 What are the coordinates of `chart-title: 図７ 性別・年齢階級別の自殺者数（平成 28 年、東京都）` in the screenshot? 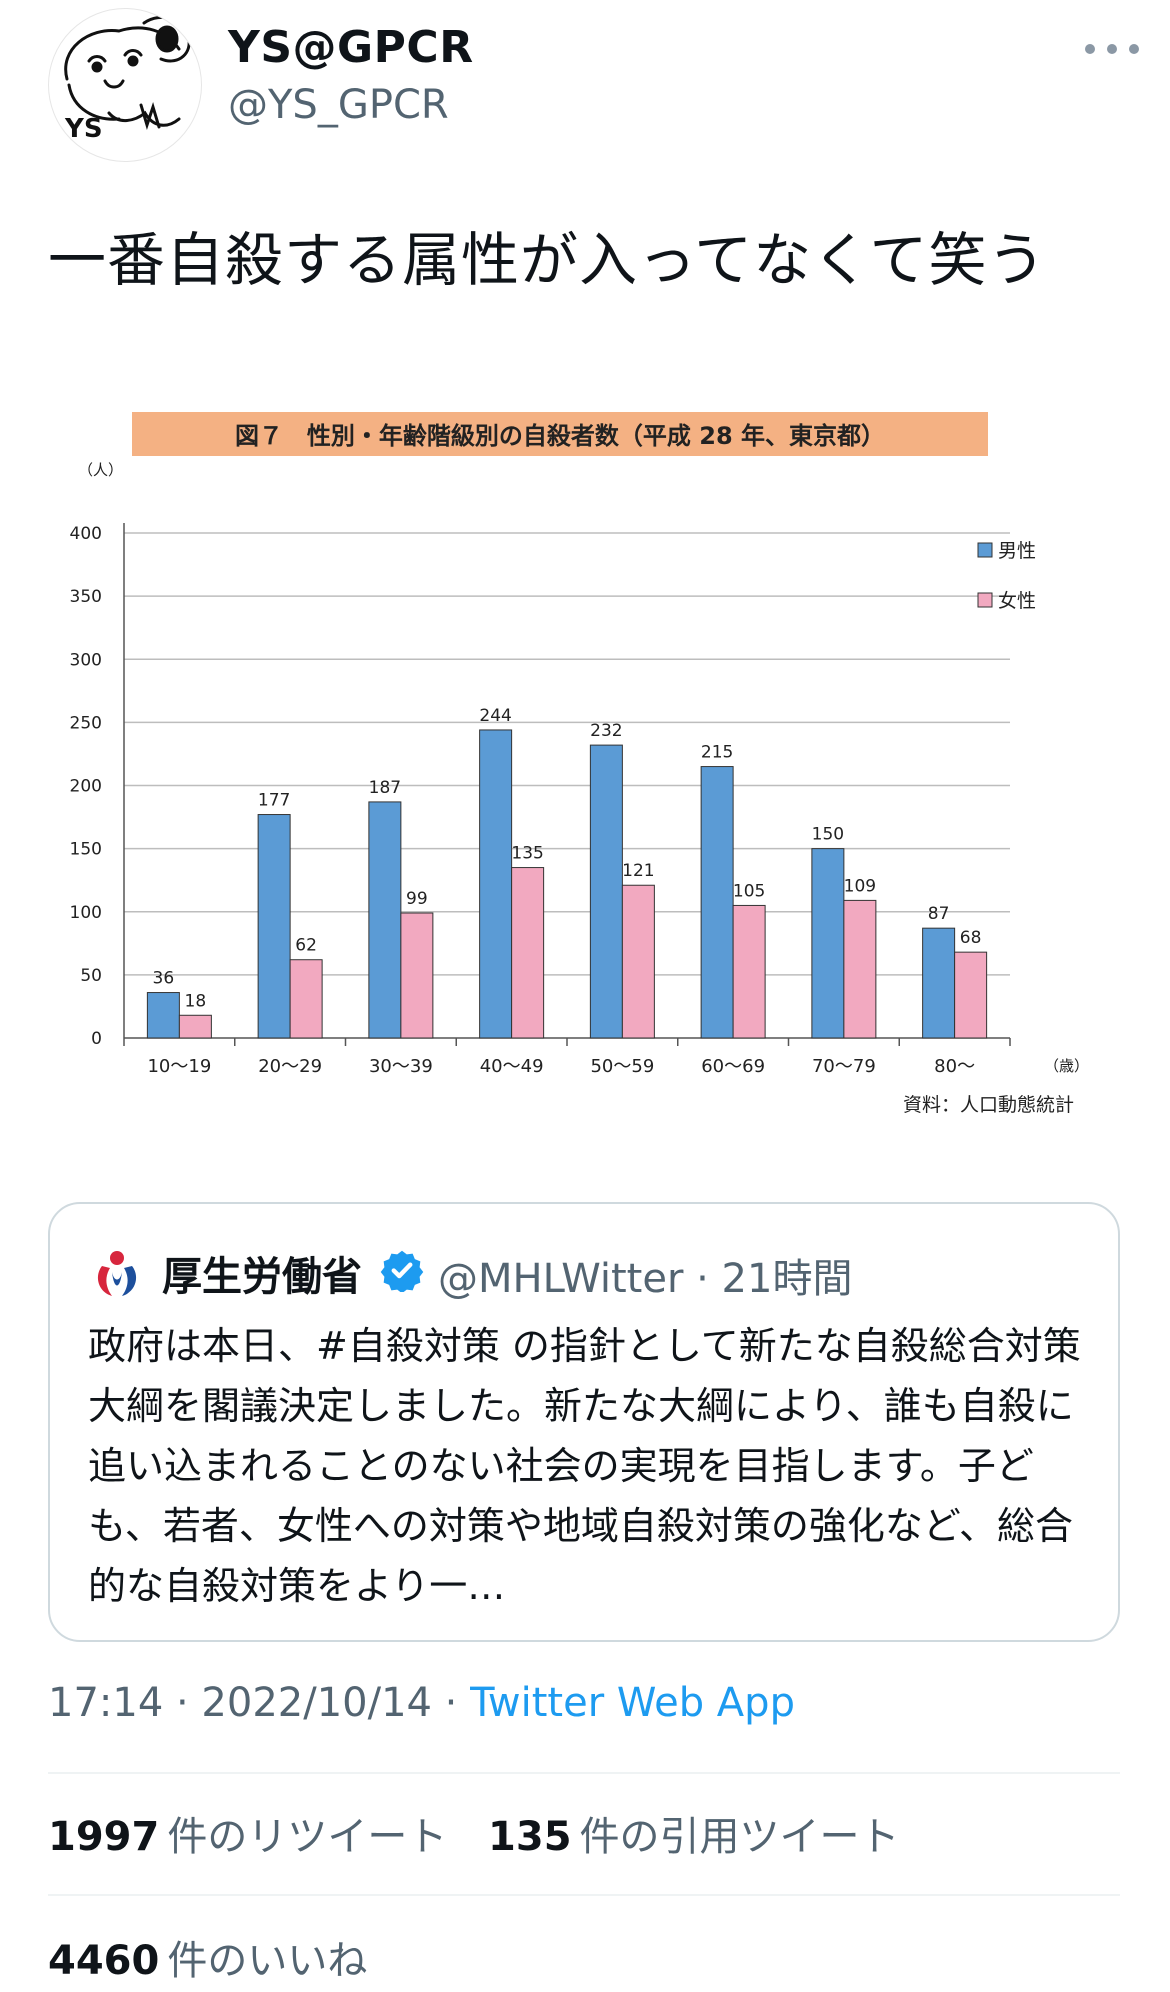 It's located at (560, 436).